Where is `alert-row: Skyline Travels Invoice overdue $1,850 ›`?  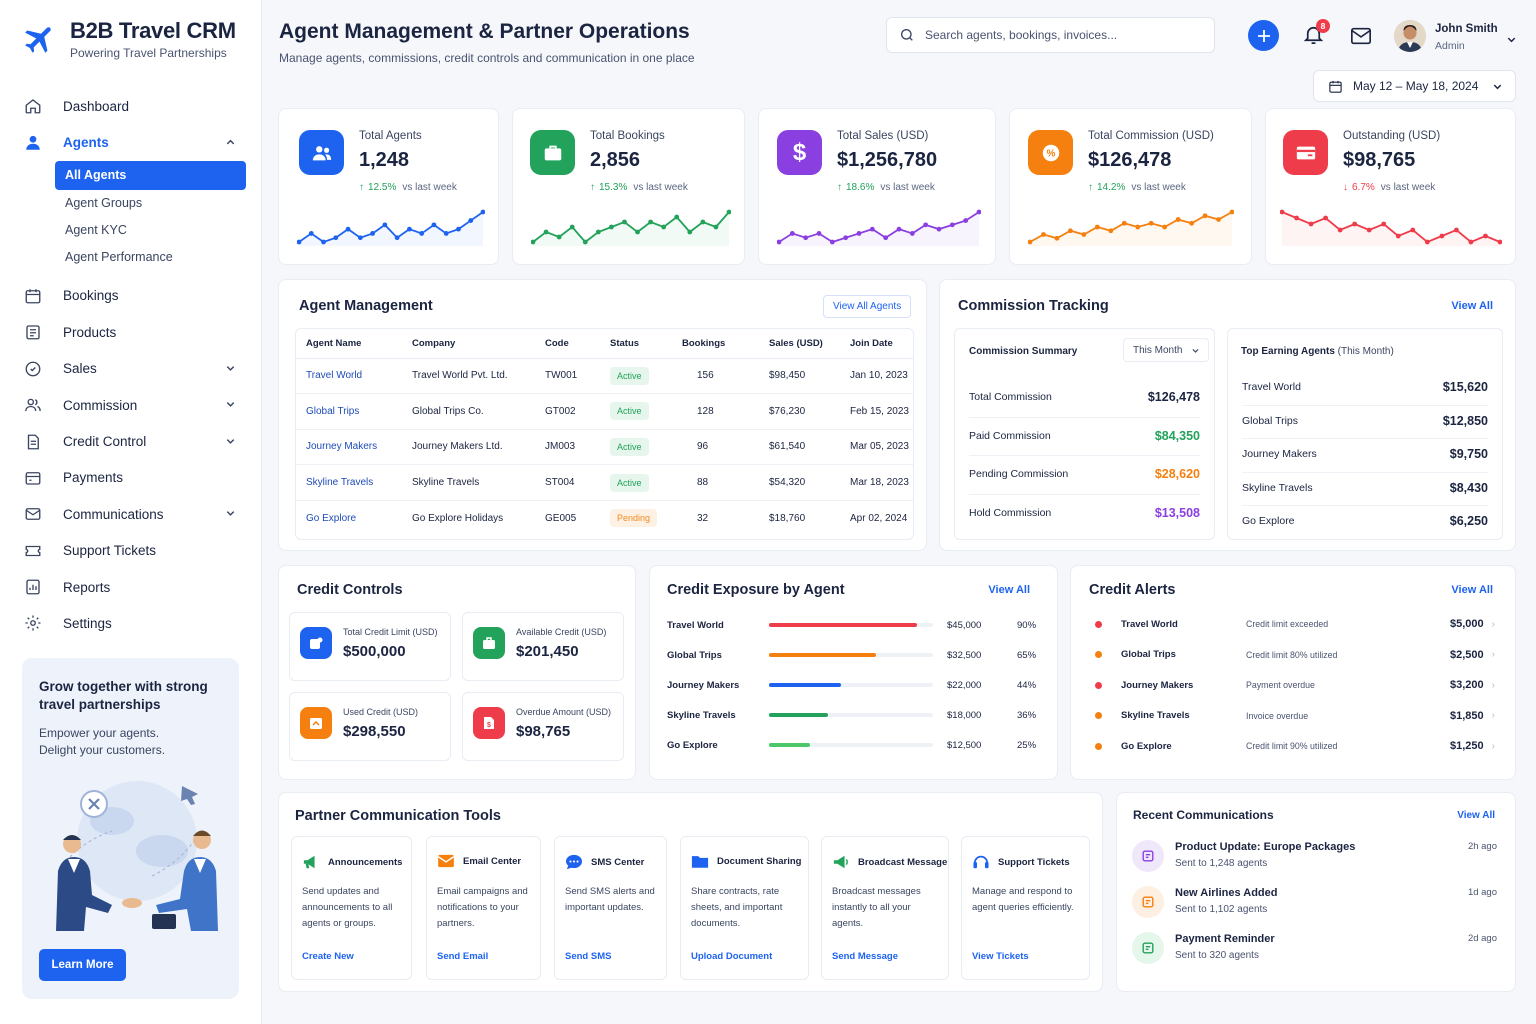 alert-row: Skyline Travels Invoice overdue $1,850 › is located at coordinates (1292, 716).